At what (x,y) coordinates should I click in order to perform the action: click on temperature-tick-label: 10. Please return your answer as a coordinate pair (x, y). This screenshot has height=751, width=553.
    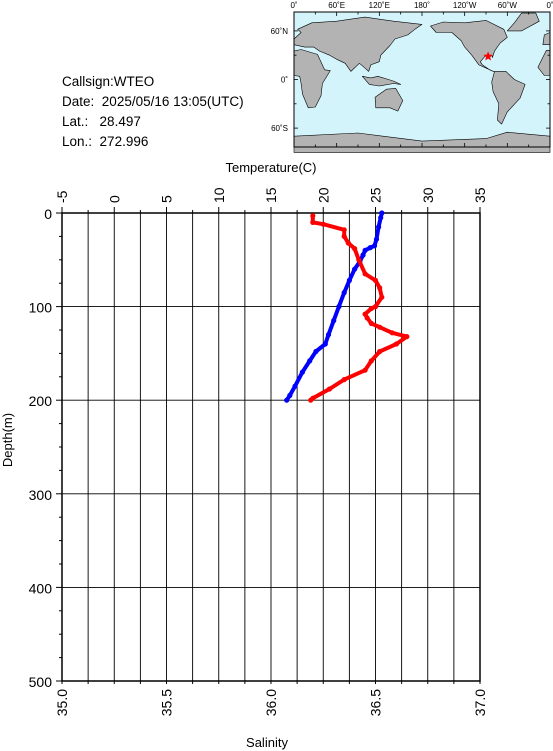
    Looking at the image, I should click on (219, 195).